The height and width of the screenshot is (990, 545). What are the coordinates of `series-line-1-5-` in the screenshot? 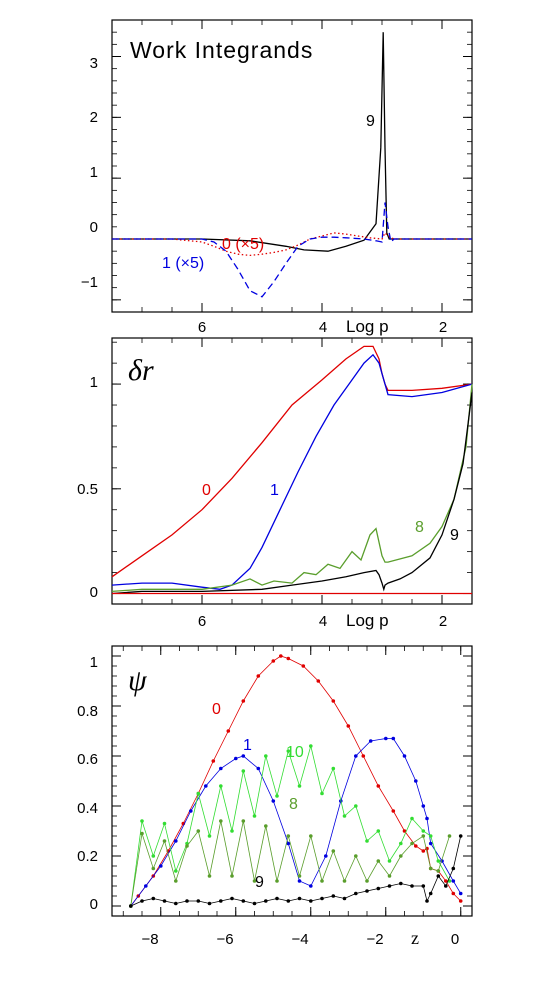 It's located at (292, 250).